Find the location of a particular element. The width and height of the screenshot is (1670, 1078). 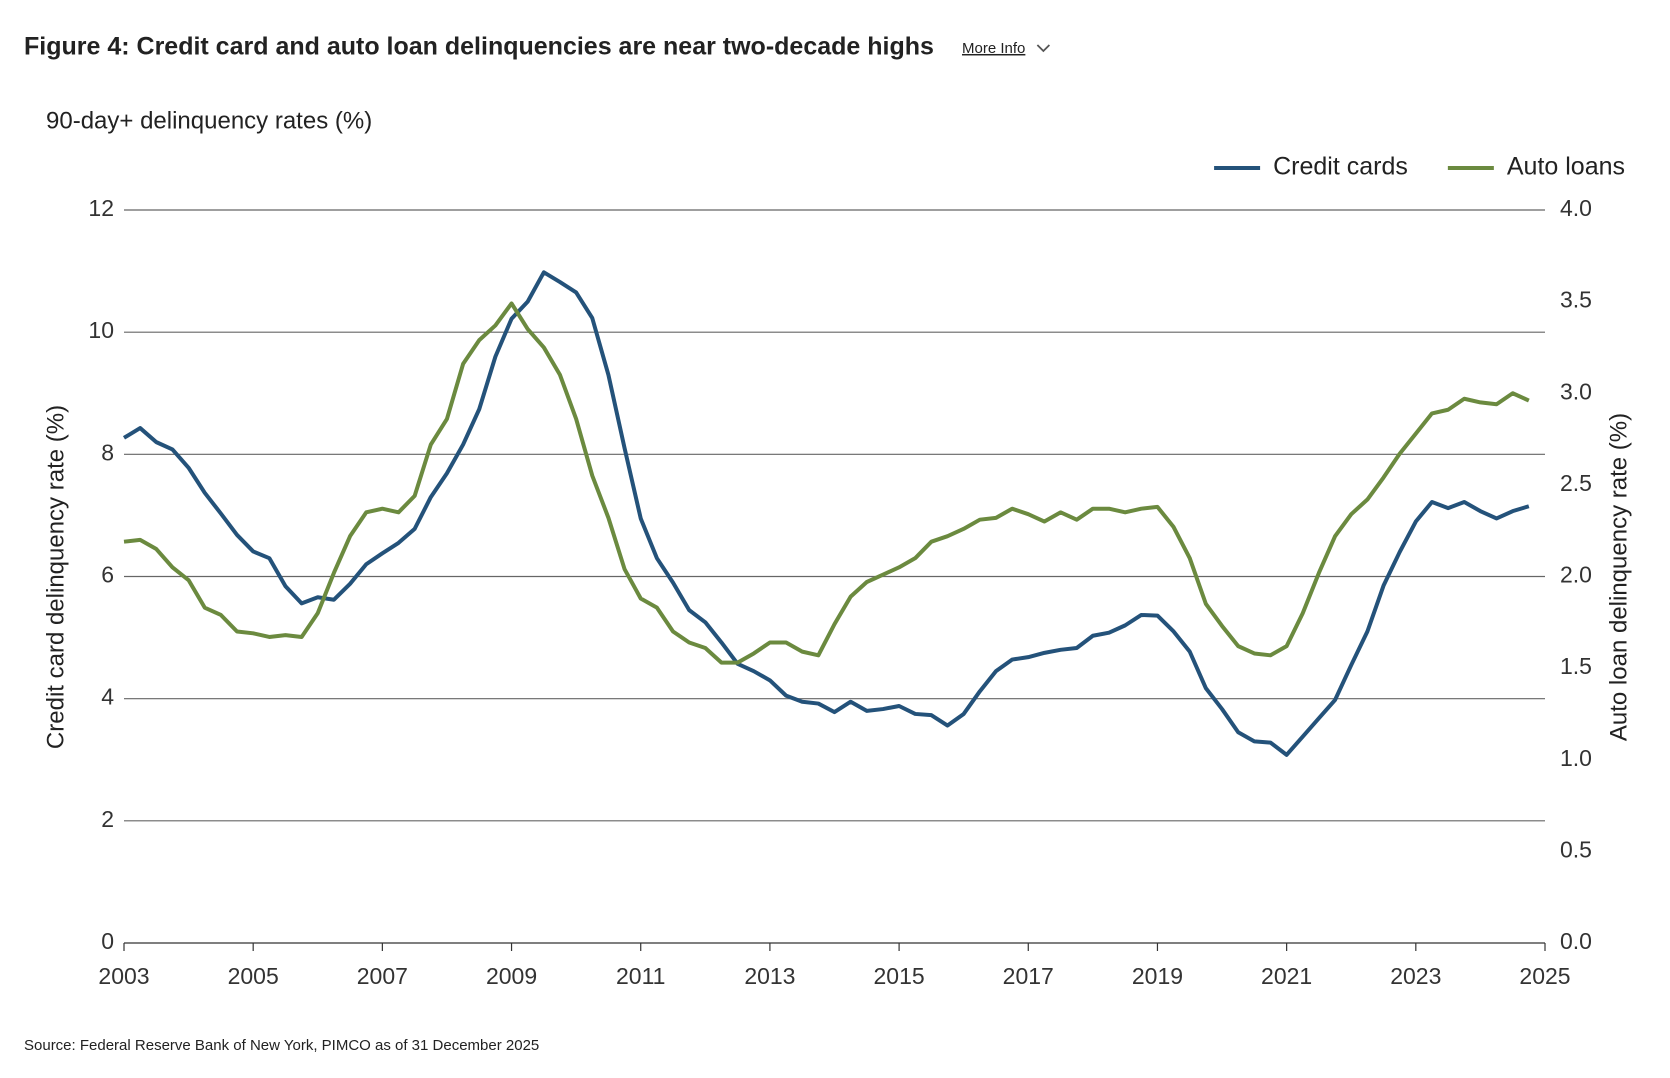

y-axis-title: Credit card delinquency rate (%) is located at coordinates (55, 577).